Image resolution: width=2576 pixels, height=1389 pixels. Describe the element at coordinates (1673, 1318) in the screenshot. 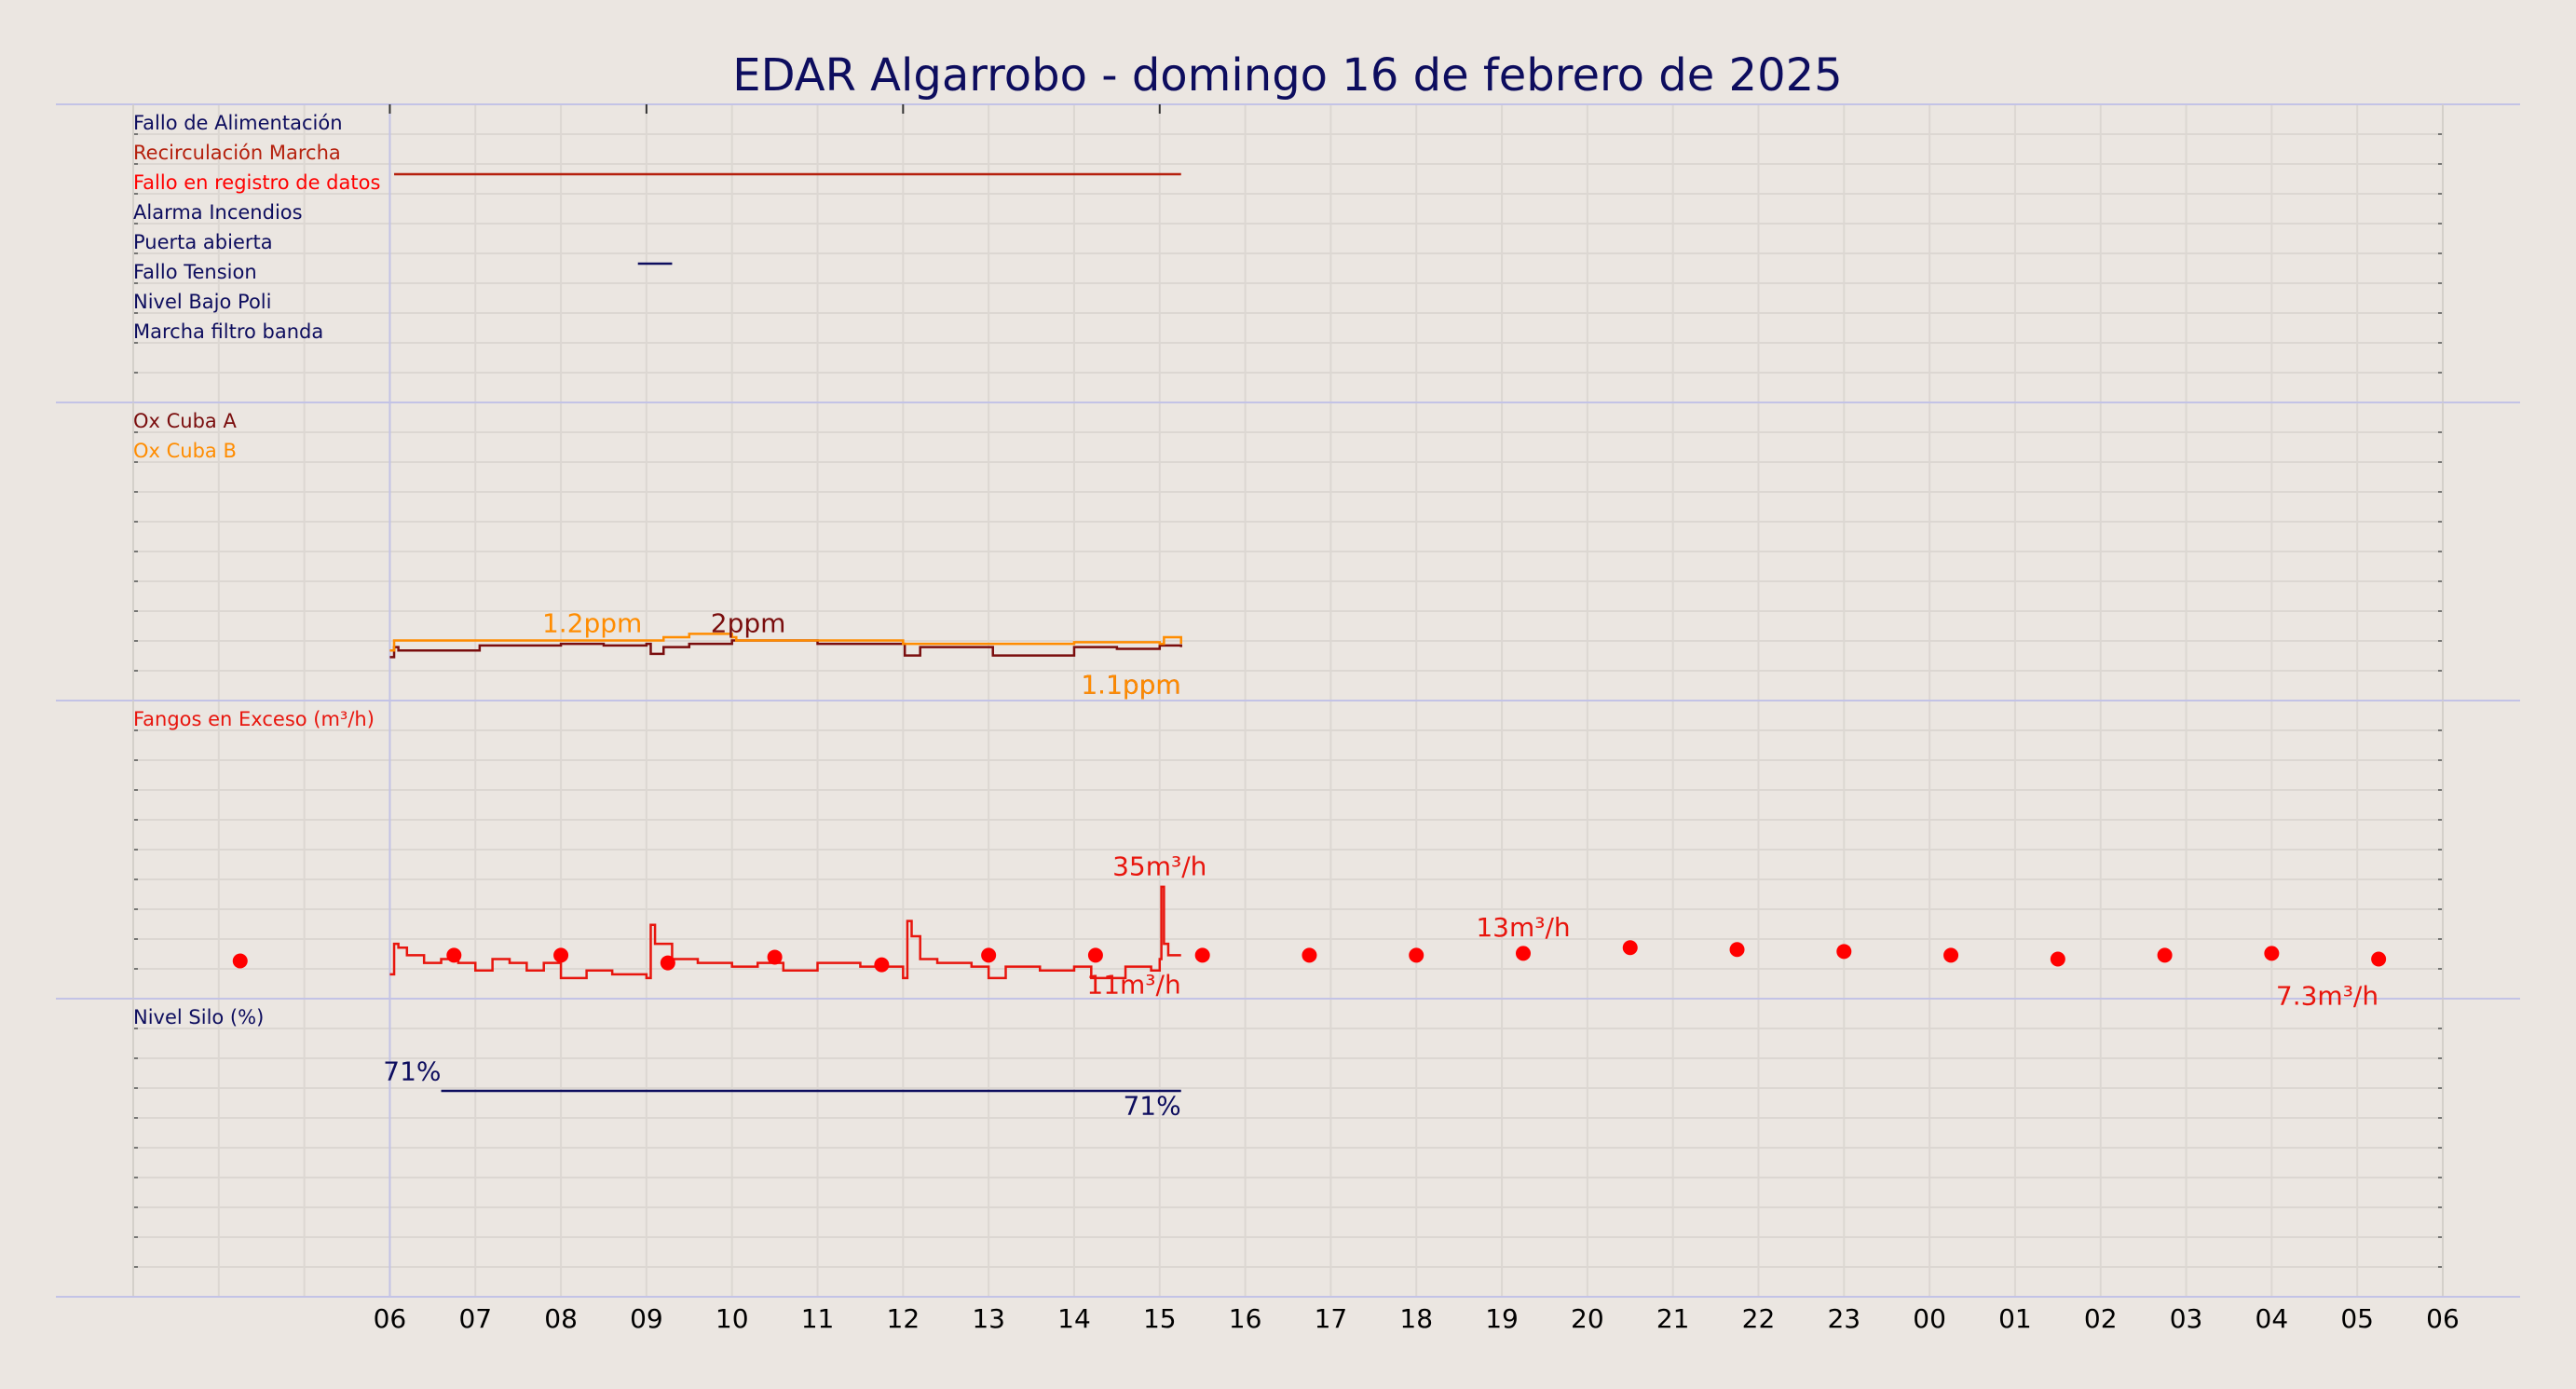

I see `x-tick-label: 21` at that location.